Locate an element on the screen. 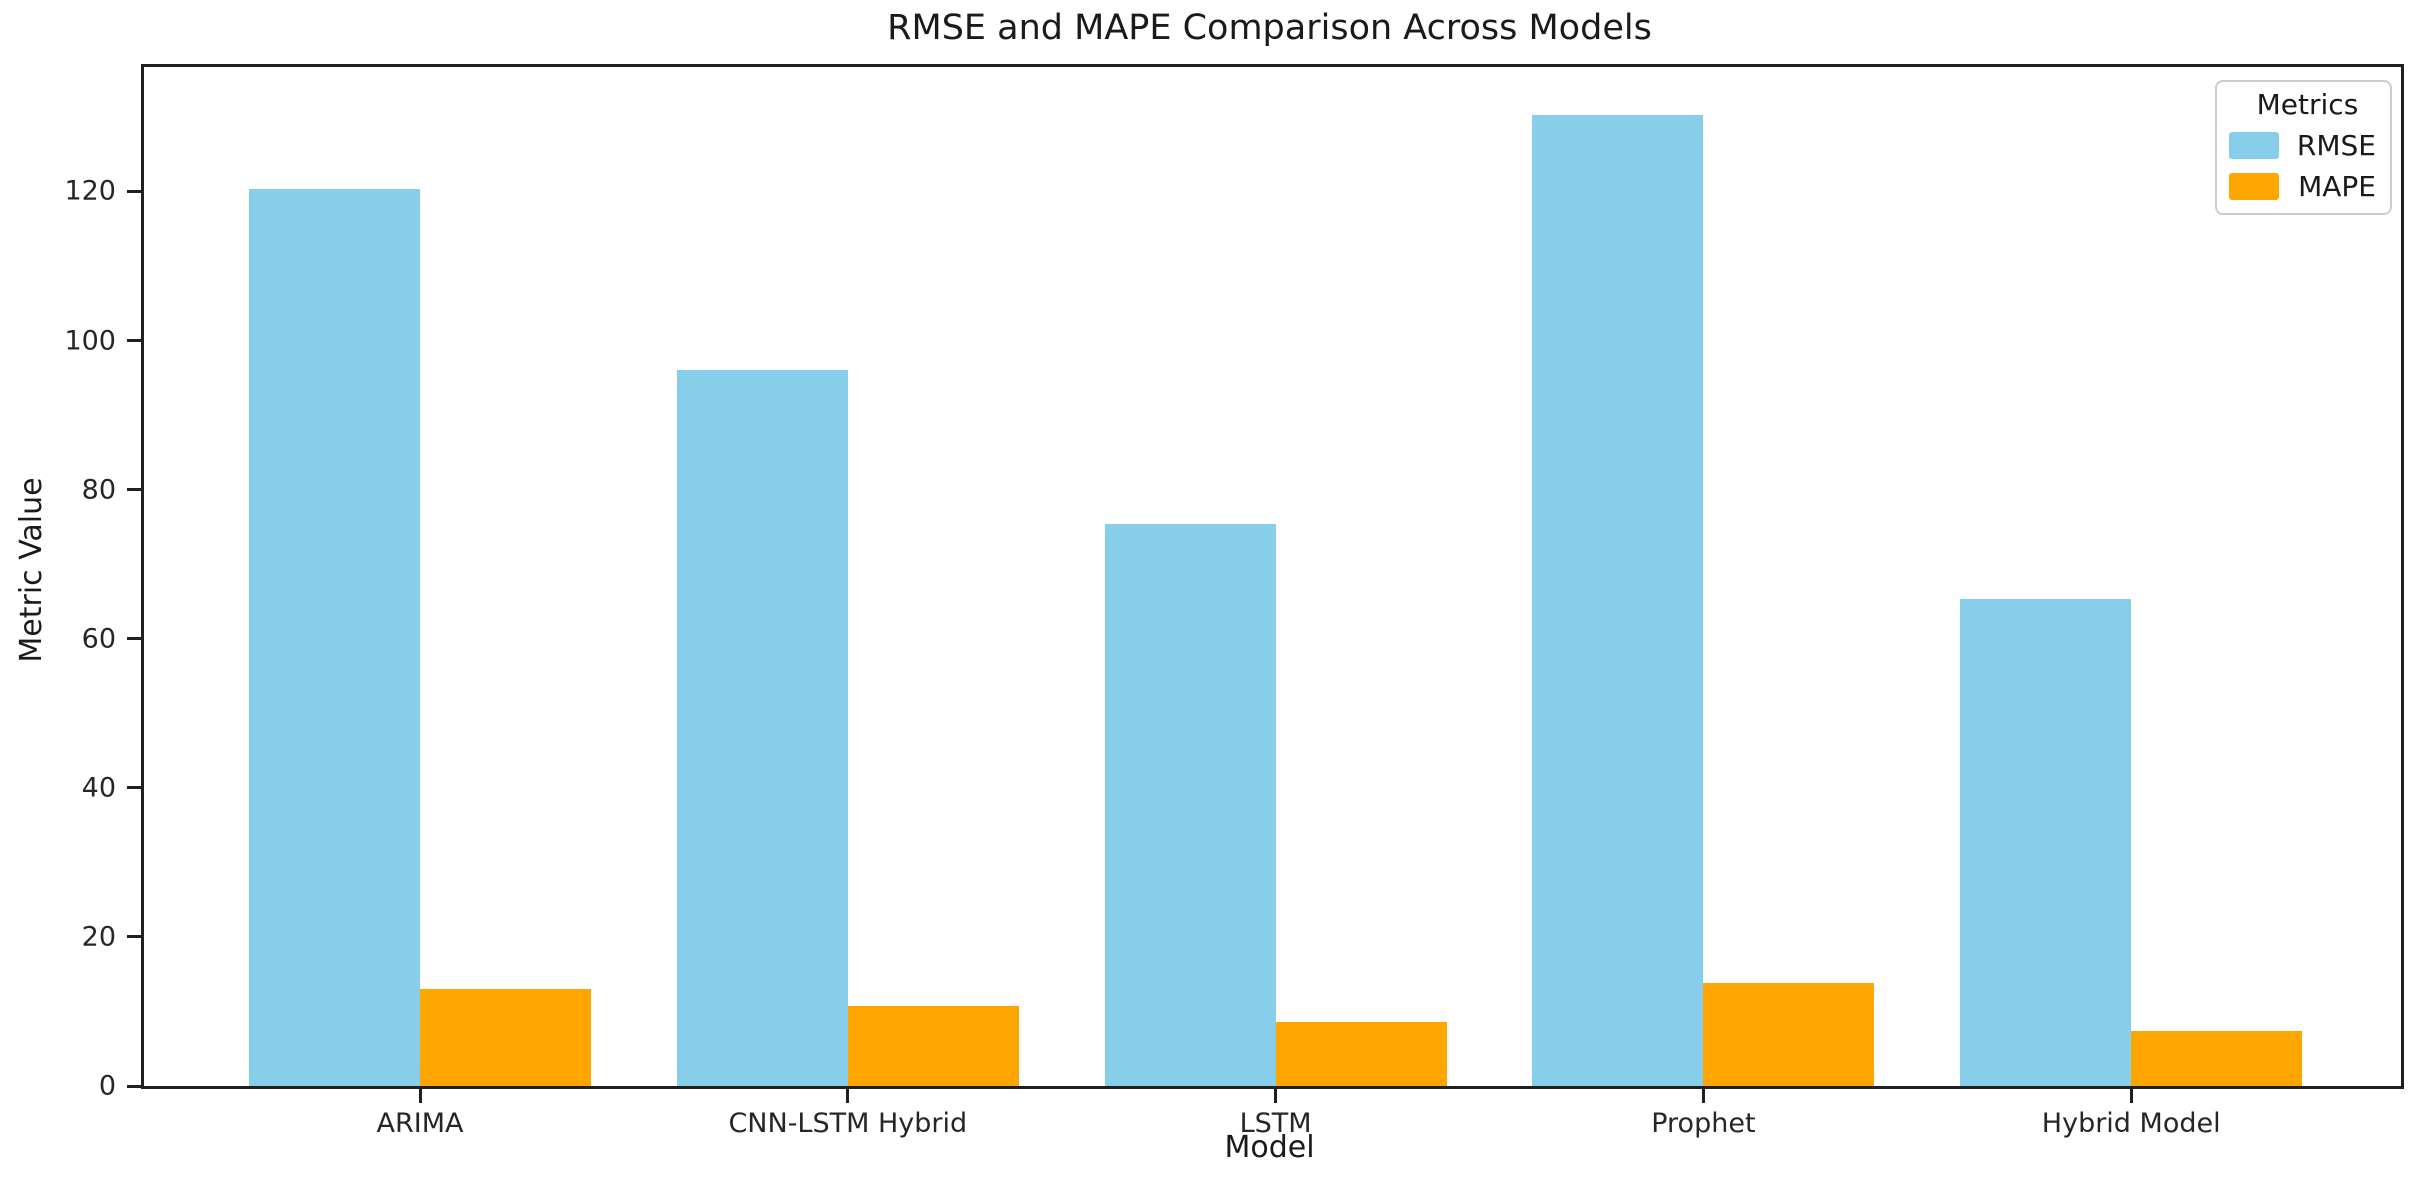  x-tick-mark-prophet is located at coordinates (1703, 1096).